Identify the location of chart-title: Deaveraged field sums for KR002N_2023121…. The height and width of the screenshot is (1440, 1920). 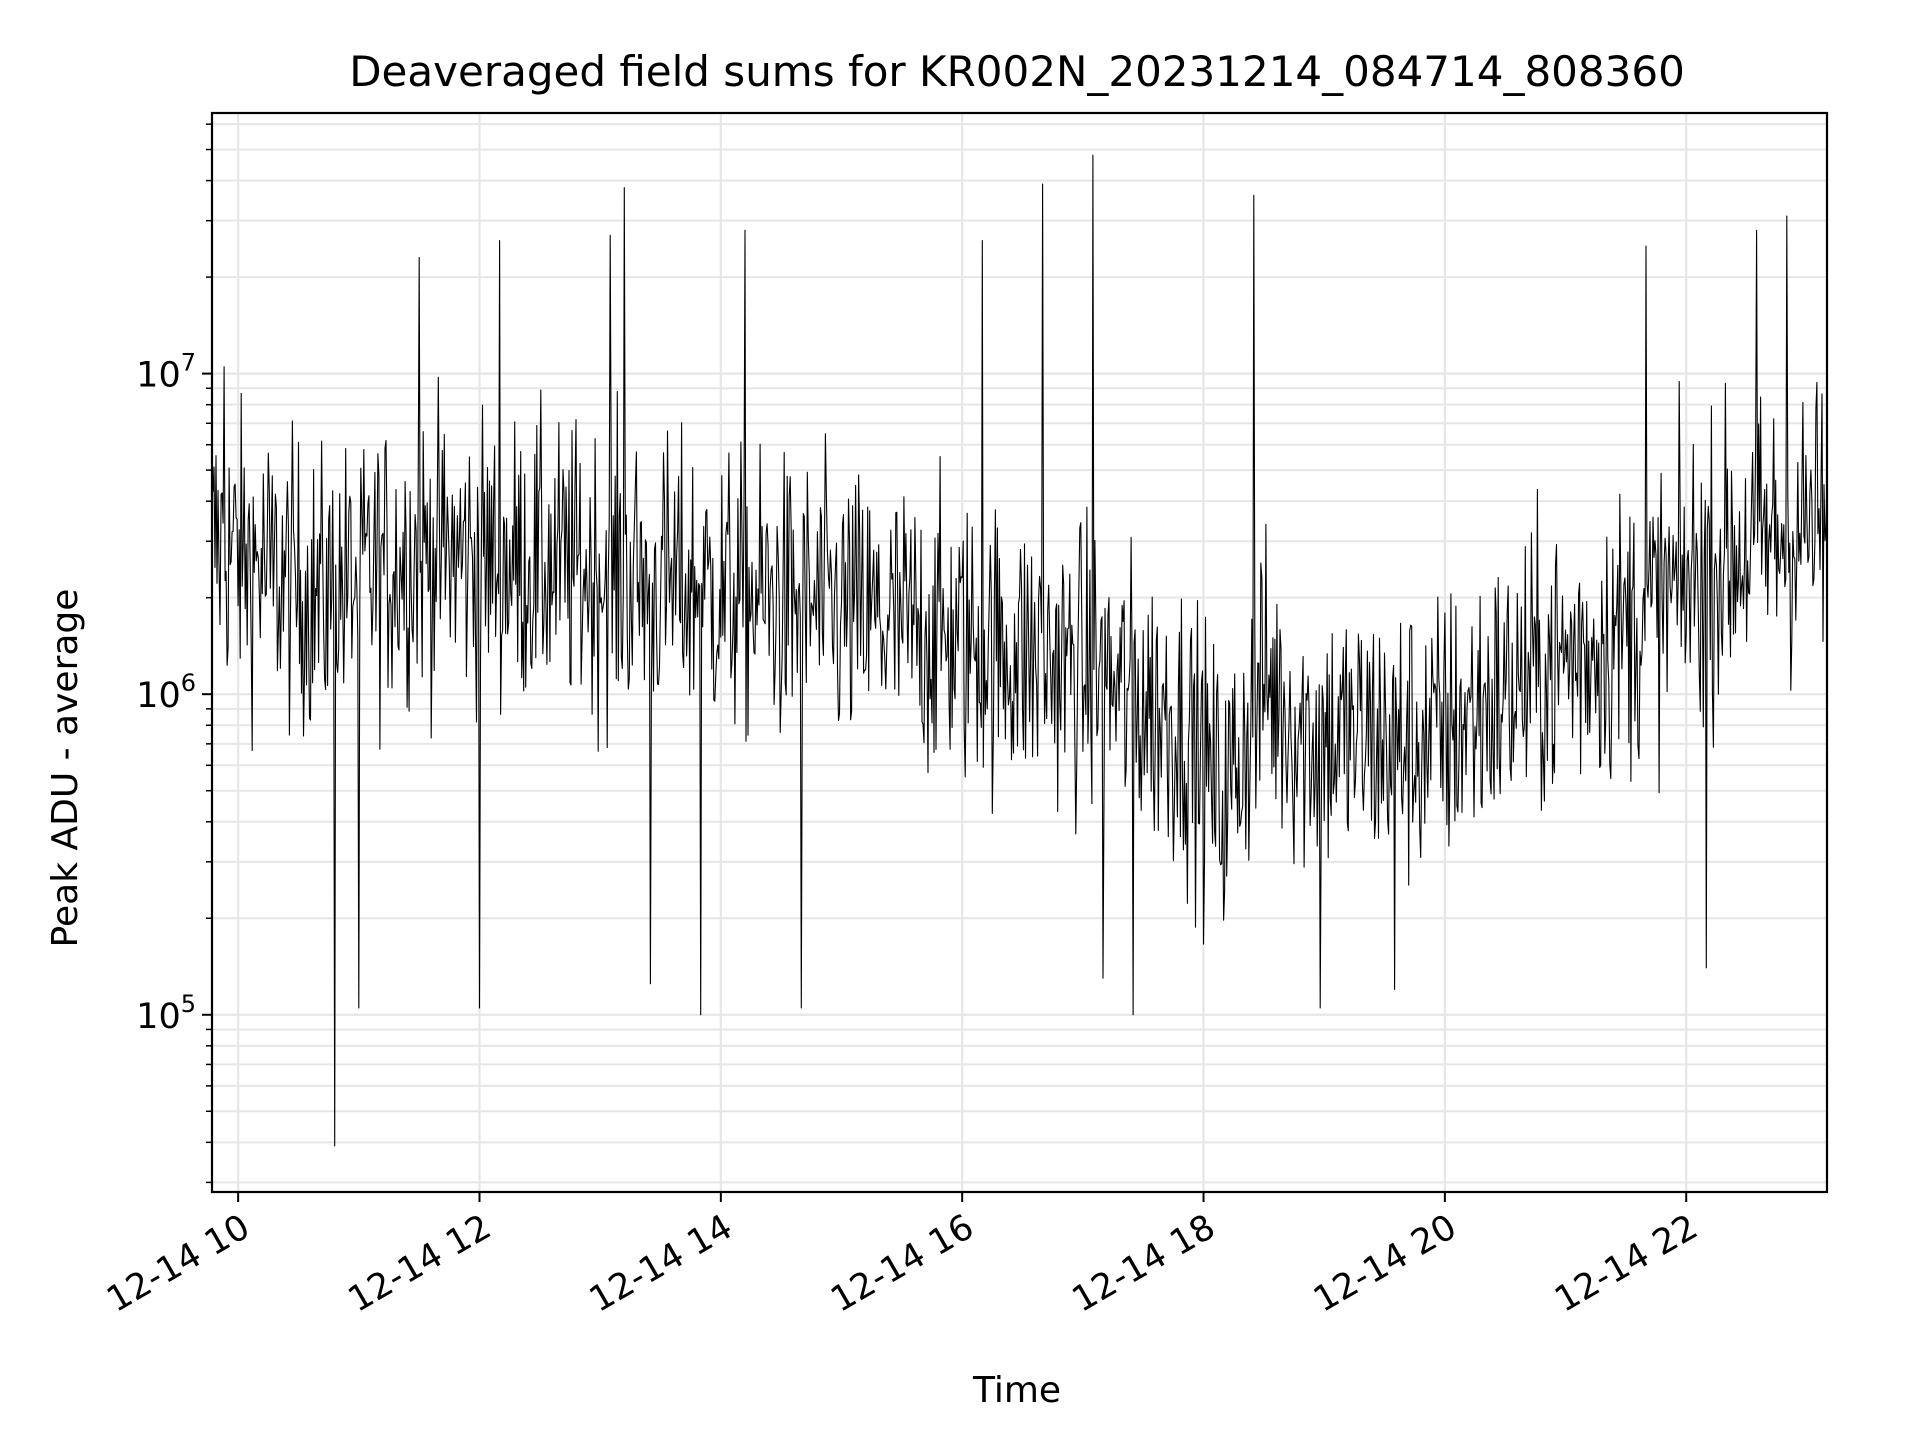
(1017, 71).